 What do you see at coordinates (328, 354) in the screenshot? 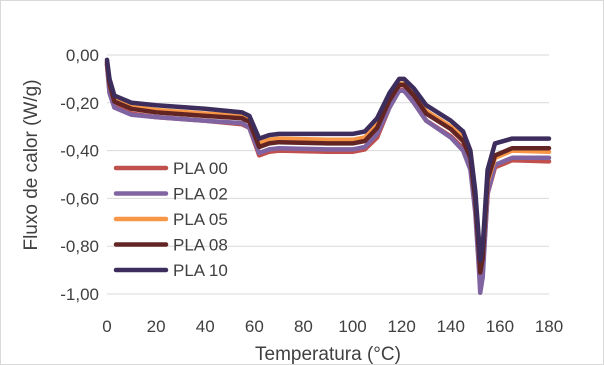
I see `x-axis-title: Temperatura (°C)` at bounding box center [328, 354].